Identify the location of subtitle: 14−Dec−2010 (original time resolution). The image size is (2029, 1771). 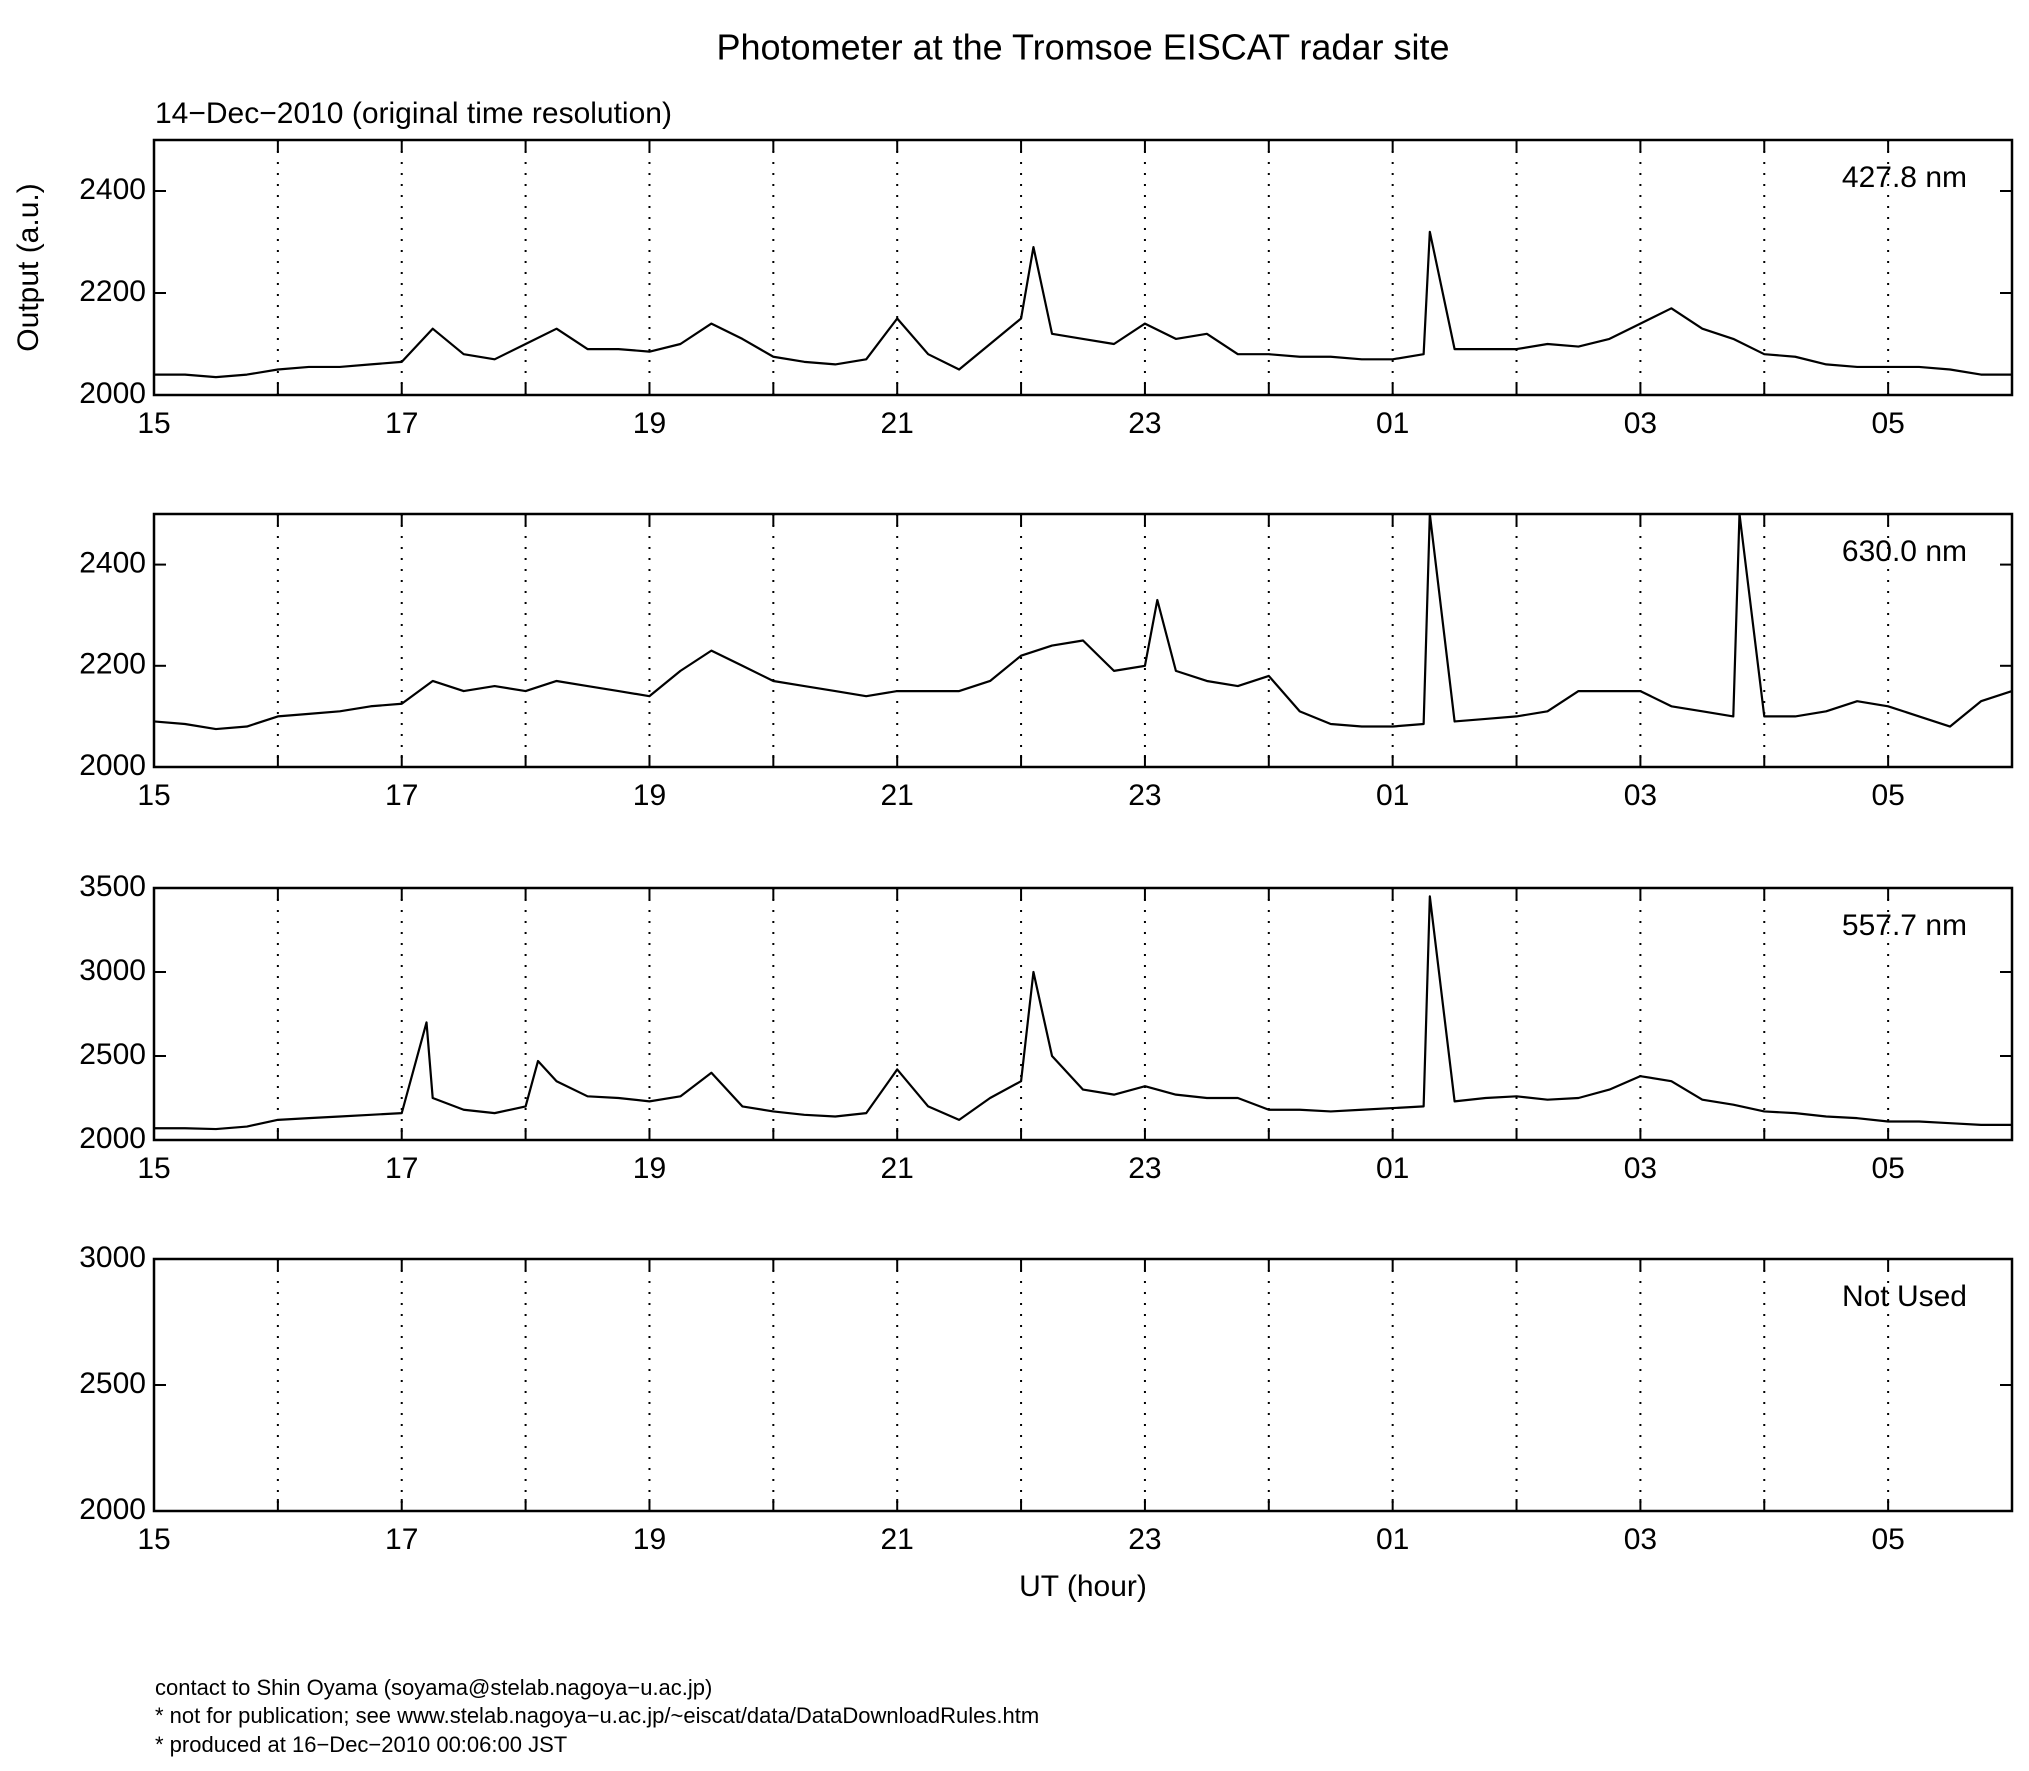
(413, 113).